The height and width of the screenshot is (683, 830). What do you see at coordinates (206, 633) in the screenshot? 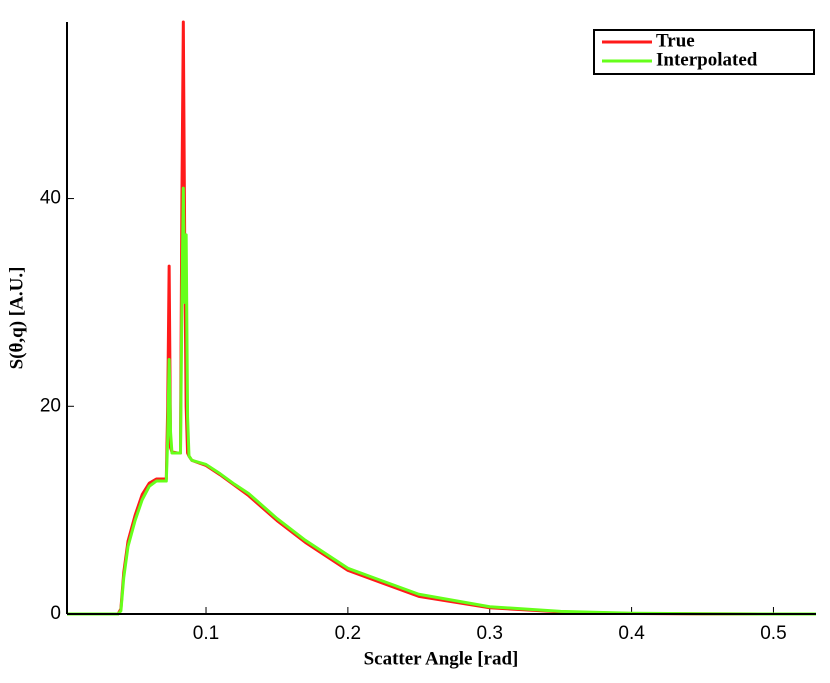
I see `x-tick-label: 0.1` at bounding box center [206, 633].